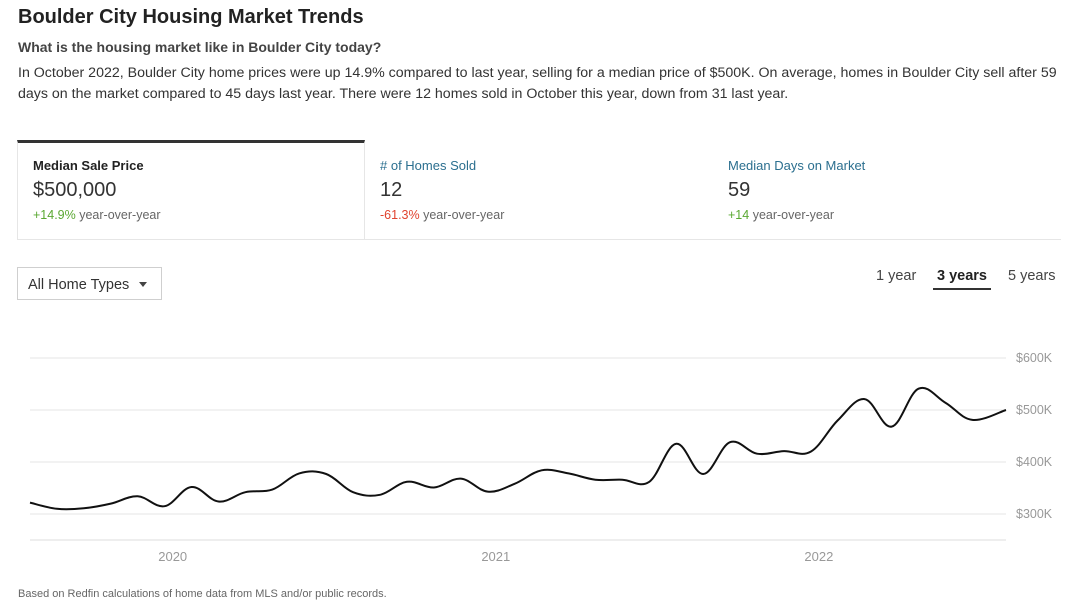 The height and width of the screenshot is (603, 1080). Describe the element at coordinates (172, 556) in the screenshot. I see `x-tick-label: 2020` at that location.